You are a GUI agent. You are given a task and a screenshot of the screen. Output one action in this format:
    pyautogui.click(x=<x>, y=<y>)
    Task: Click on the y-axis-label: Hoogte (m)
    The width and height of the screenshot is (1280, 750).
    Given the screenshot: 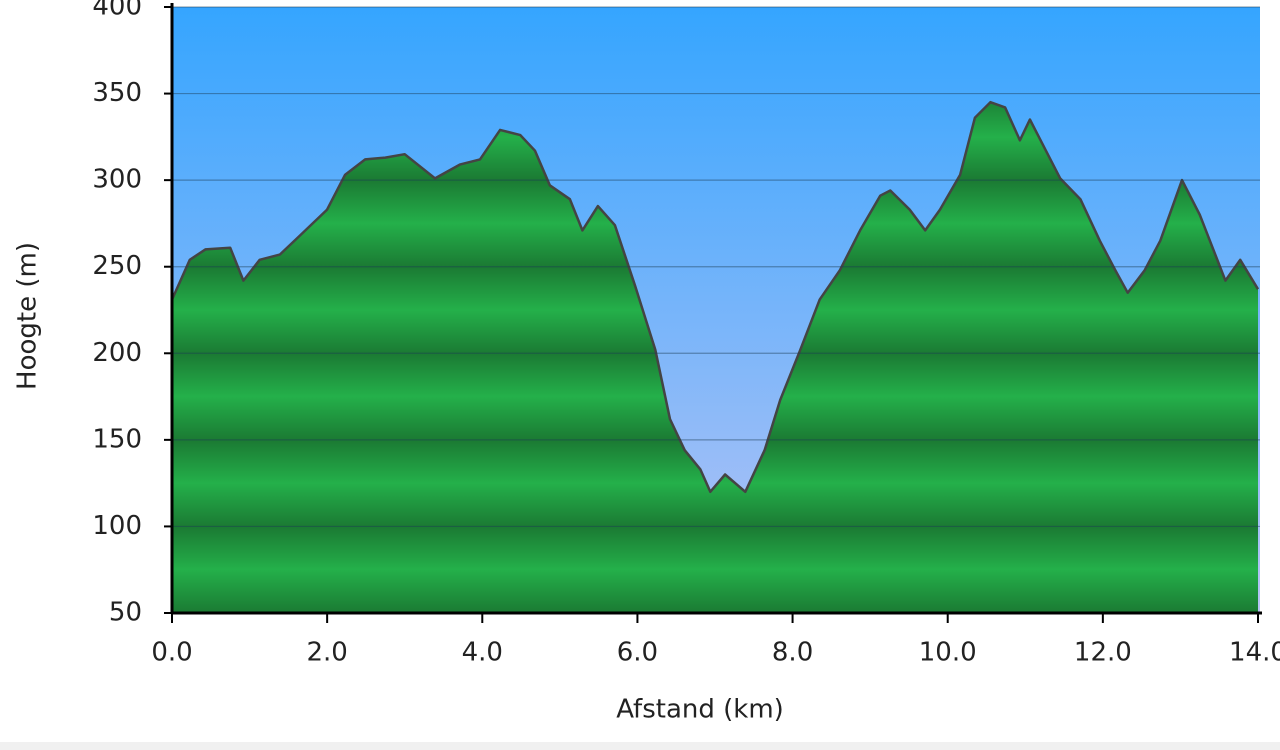 What is the action you would take?
    pyautogui.click(x=28, y=316)
    